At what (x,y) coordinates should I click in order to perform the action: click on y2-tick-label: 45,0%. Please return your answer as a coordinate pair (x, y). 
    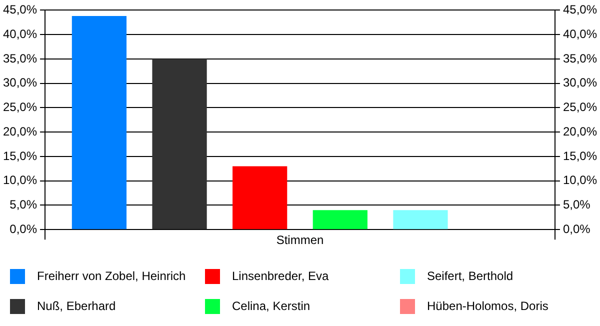
    Looking at the image, I should click on (580, 9).